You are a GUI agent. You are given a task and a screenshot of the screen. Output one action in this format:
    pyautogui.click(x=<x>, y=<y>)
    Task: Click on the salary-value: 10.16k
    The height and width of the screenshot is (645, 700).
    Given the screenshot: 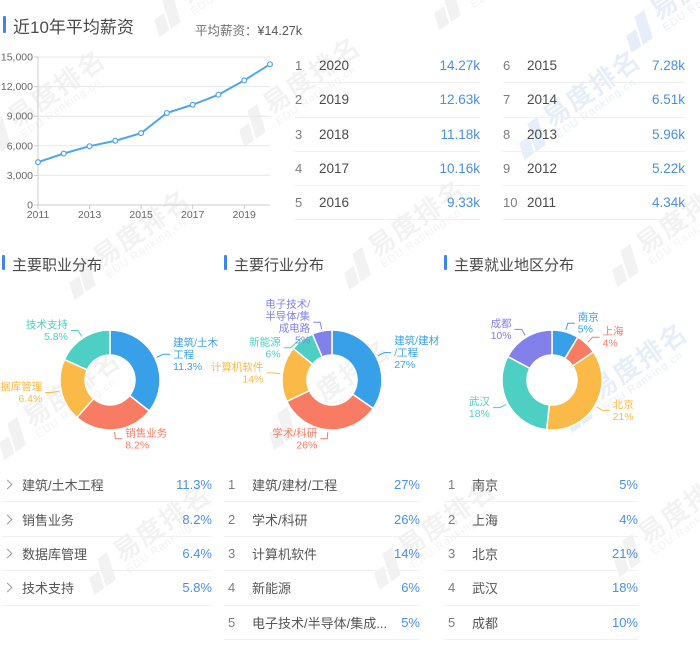 What is the action you would take?
    pyautogui.click(x=459, y=169)
    